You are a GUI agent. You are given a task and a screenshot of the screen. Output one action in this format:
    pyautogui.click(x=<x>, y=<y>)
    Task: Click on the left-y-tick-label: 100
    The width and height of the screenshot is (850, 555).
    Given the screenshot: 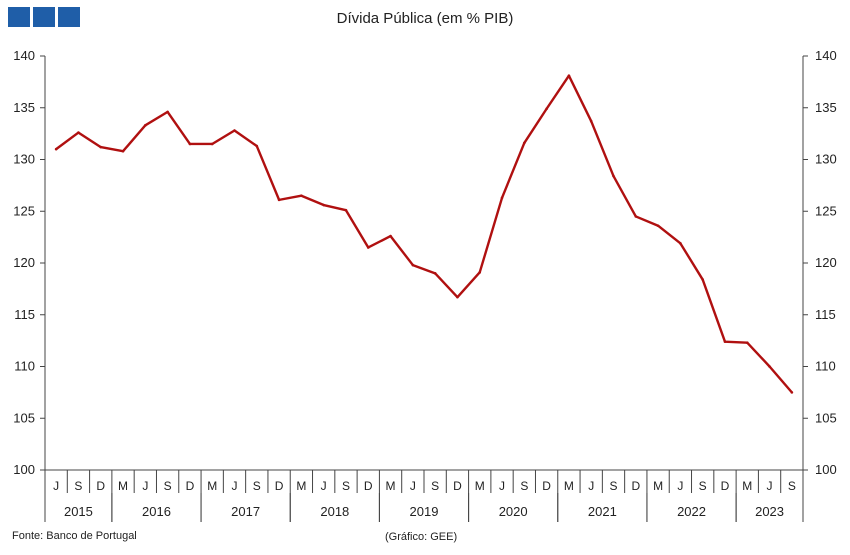 What is the action you would take?
    pyautogui.click(x=24, y=469)
    